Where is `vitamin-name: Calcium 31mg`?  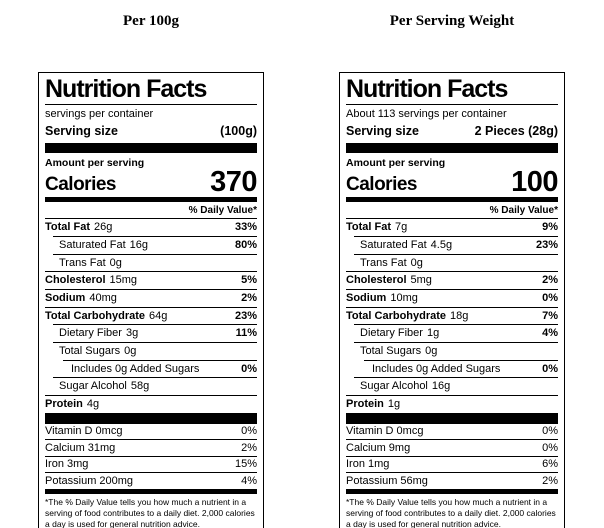 vitamin-name: Calcium 31mg is located at coordinates (80, 448).